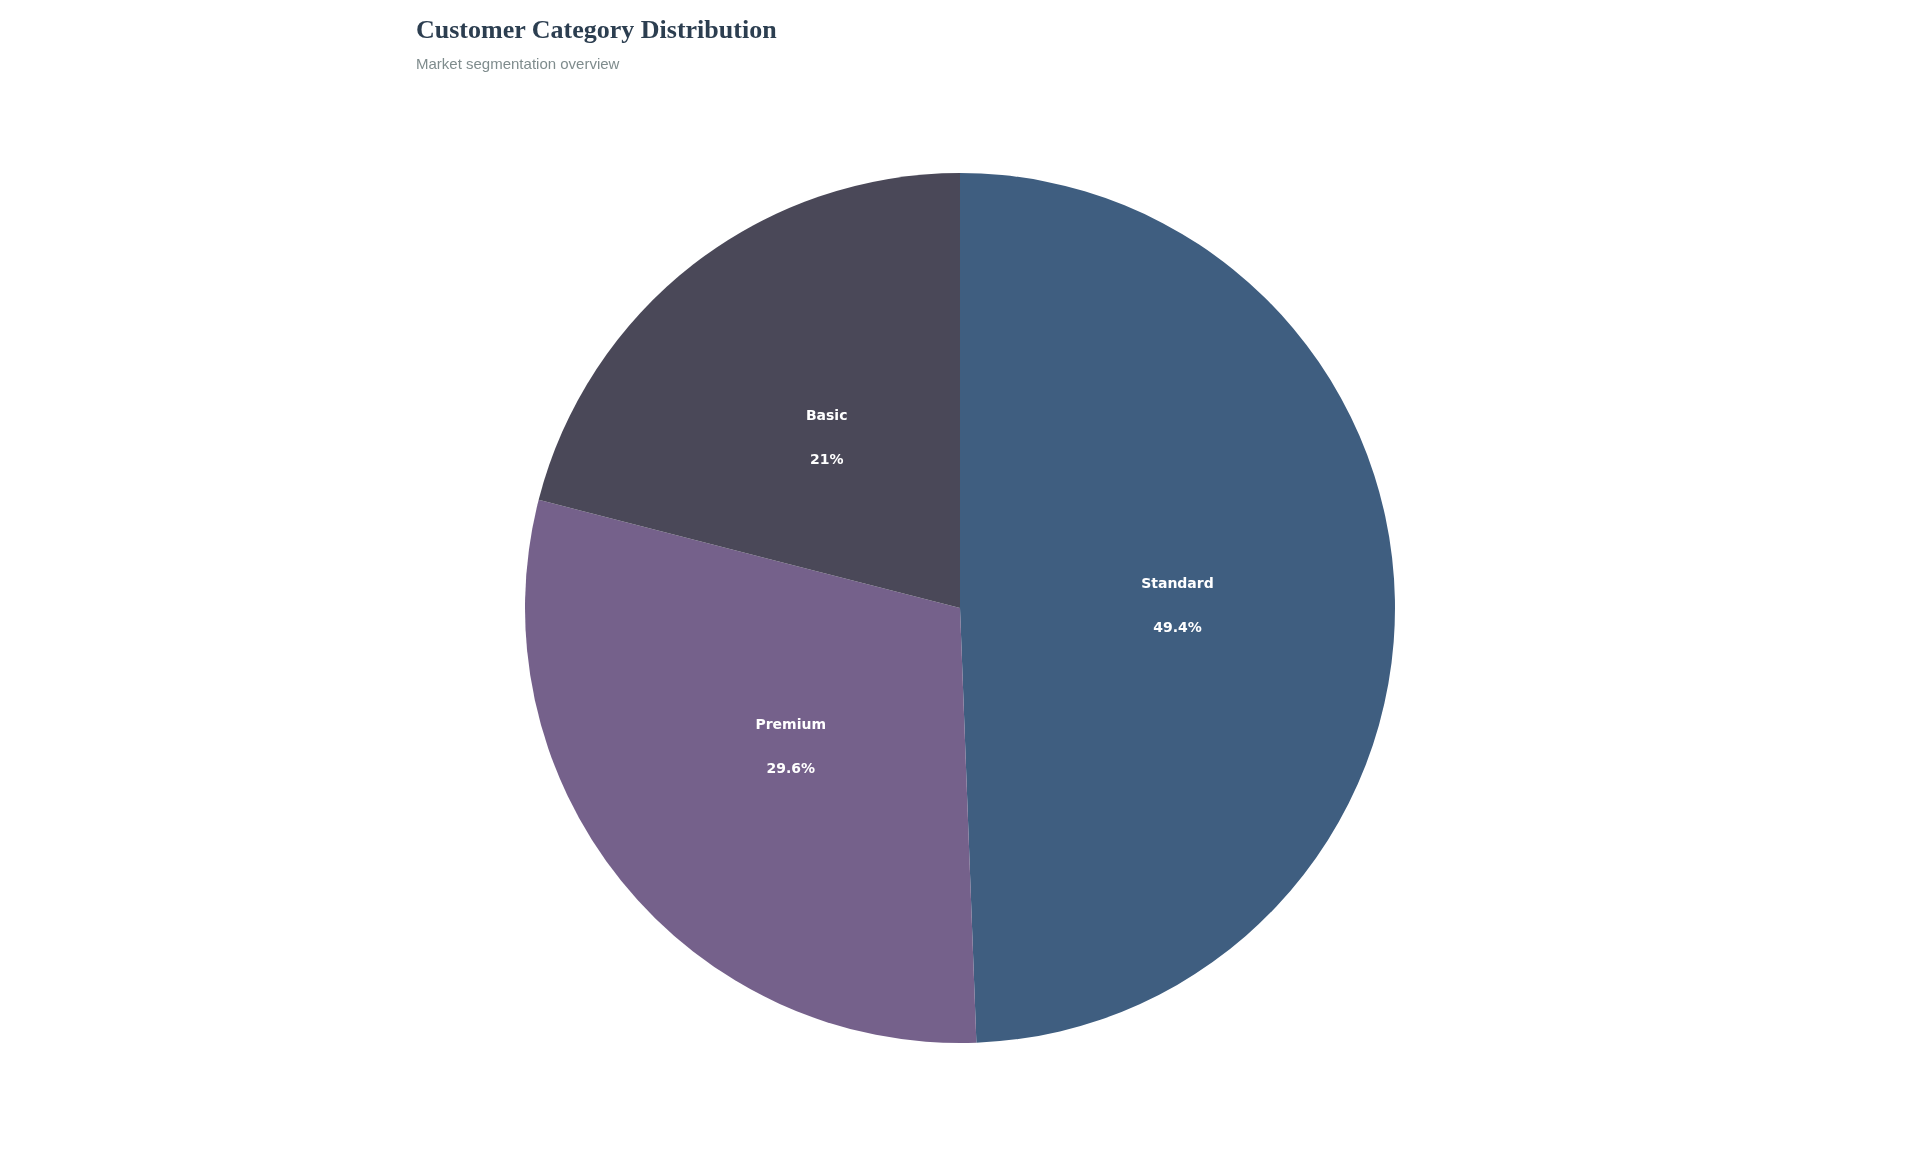 The height and width of the screenshot is (1152, 1920). What do you see at coordinates (518, 63) in the screenshot?
I see `chart-subtitle: Market segmentation overview` at bounding box center [518, 63].